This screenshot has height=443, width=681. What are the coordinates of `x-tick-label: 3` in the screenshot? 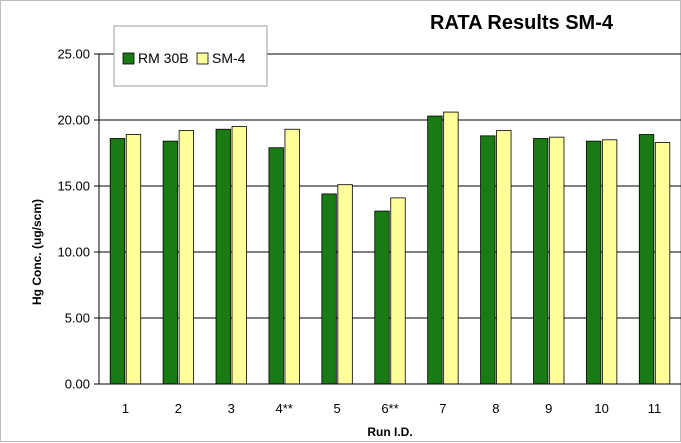 It's located at (231, 408).